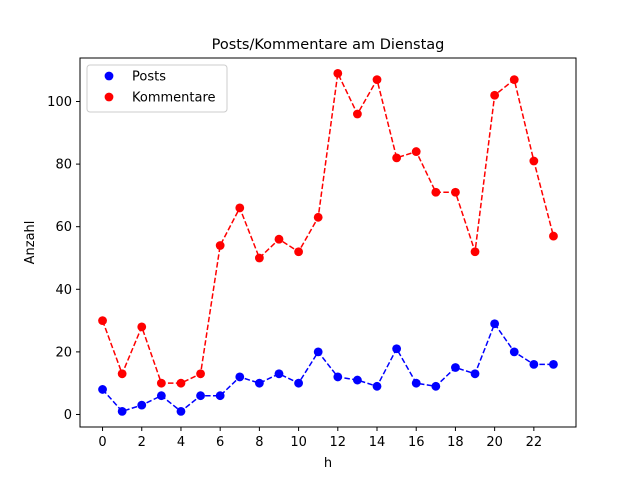 This screenshot has width=640, height=480. What do you see at coordinates (327, 367) in the screenshot?
I see `series-line-posts` at bounding box center [327, 367].